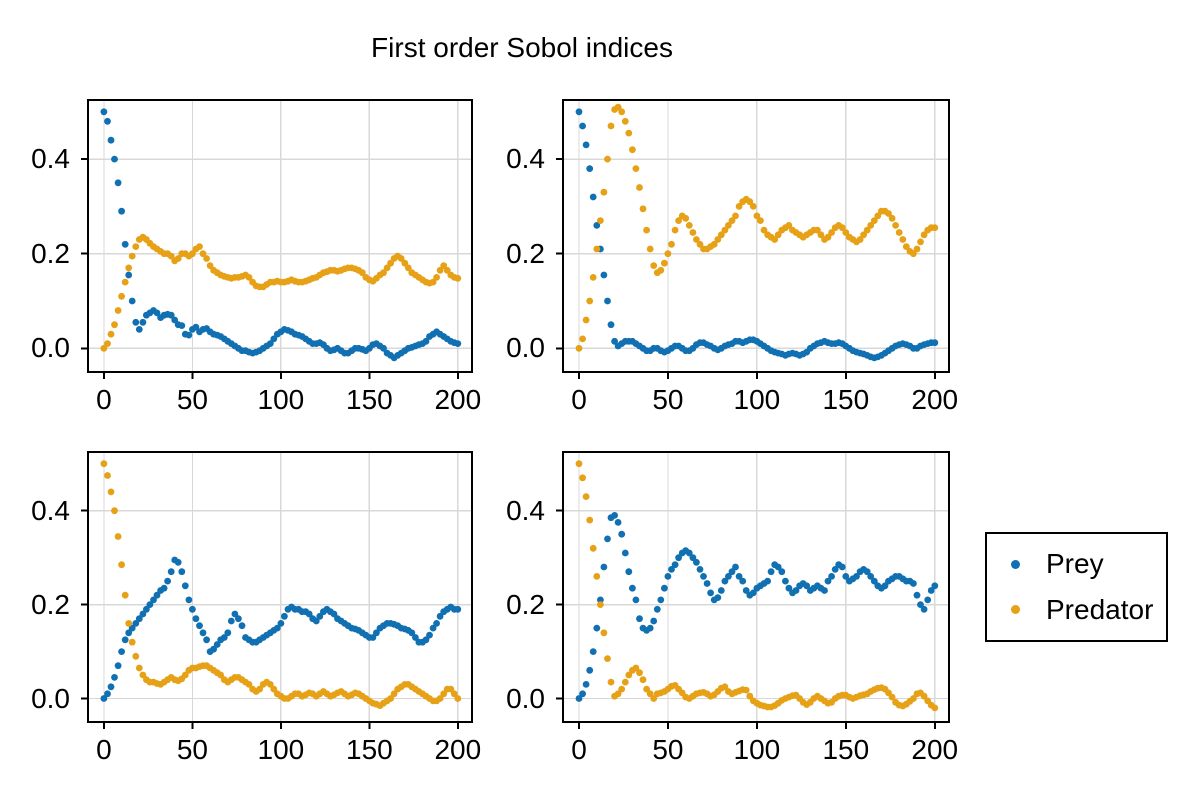 The height and width of the screenshot is (800, 1200). What do you see at coordinates (1076, 587) in the screenshot?
I see `legend: Prey Predator` at bounding box center [1076, 587].